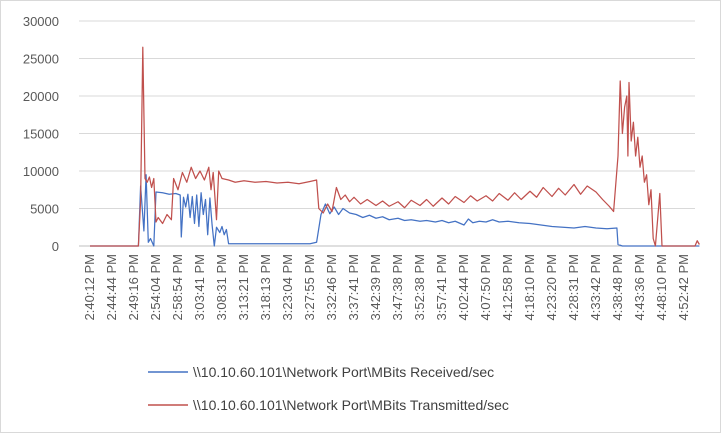  What do you see at coordinates (463, 287) in the screenshot?
I see `x-tick-label: 4:02:44 PM` at bounding box center [463, 287].